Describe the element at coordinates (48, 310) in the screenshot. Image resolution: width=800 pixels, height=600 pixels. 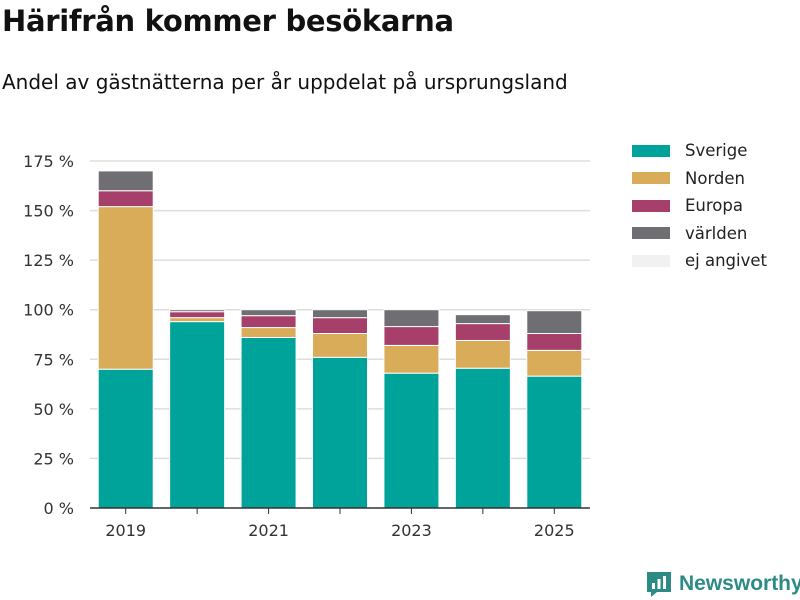
I see `y-tick-label: 100 %` at that location.